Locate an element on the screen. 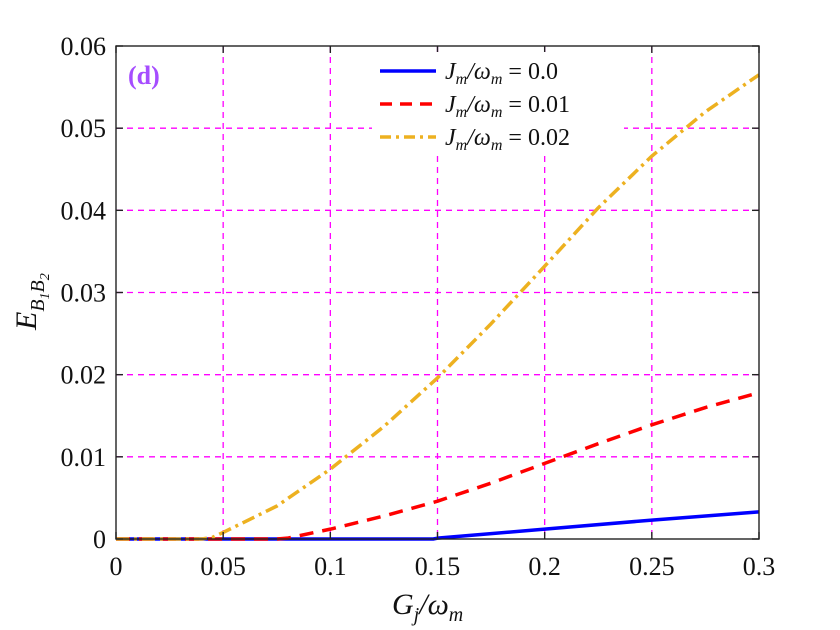  x-tick-label: 0 is located at coordinates (116, 566).